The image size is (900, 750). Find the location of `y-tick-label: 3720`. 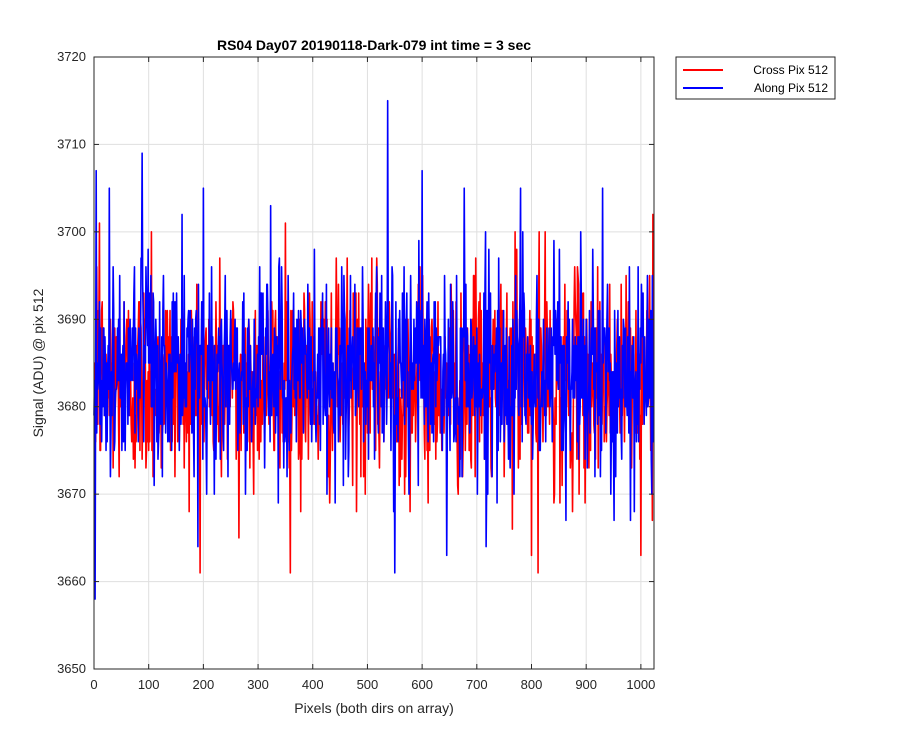

y-tick-label: 3720 is located at coordinates (71, 56).